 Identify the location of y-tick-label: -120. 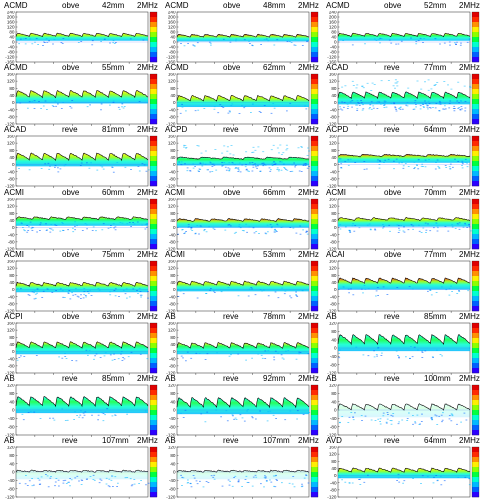
(171, 310).